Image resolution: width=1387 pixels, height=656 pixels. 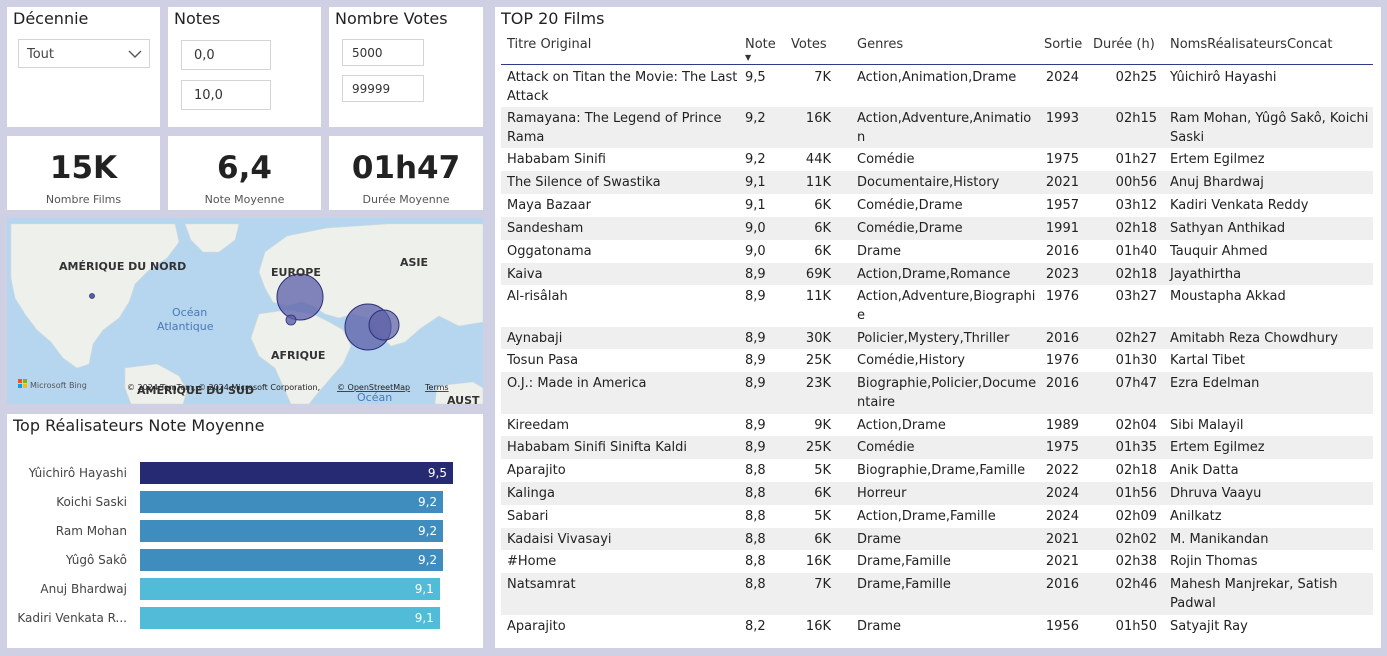 I want to click on table-cell: 2022, so click(x=1062, y=470).